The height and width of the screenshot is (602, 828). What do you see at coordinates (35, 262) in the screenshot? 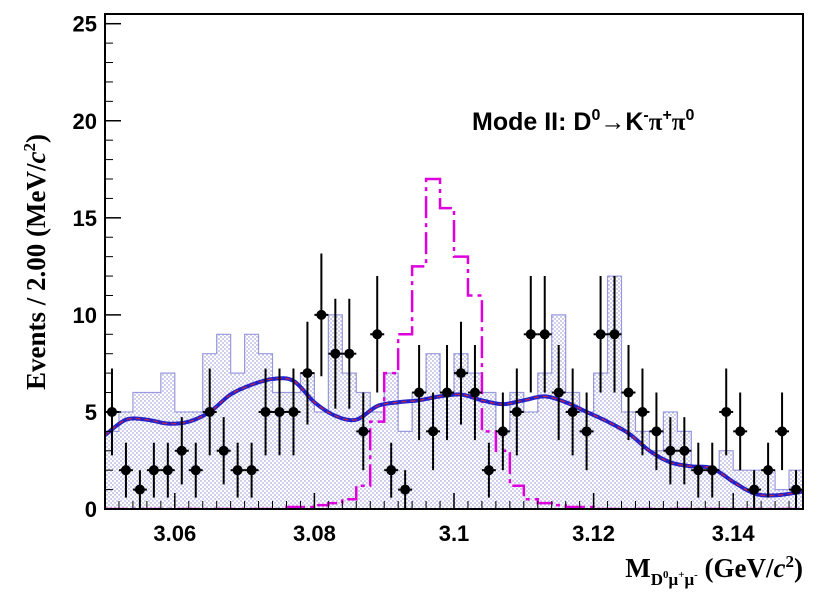
I see `y-axis-label: Events / 2.00 (MeV/c2)` at bounding box center [35, 262].